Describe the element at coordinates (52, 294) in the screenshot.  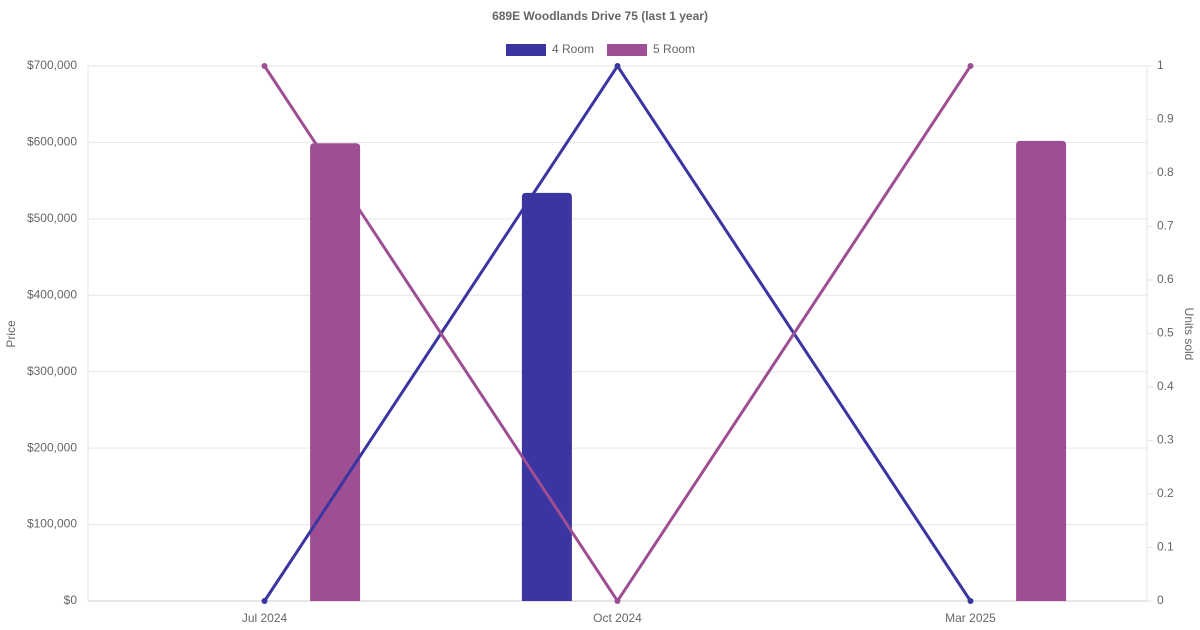
I see `y-tick-label: $400,000` at that location.